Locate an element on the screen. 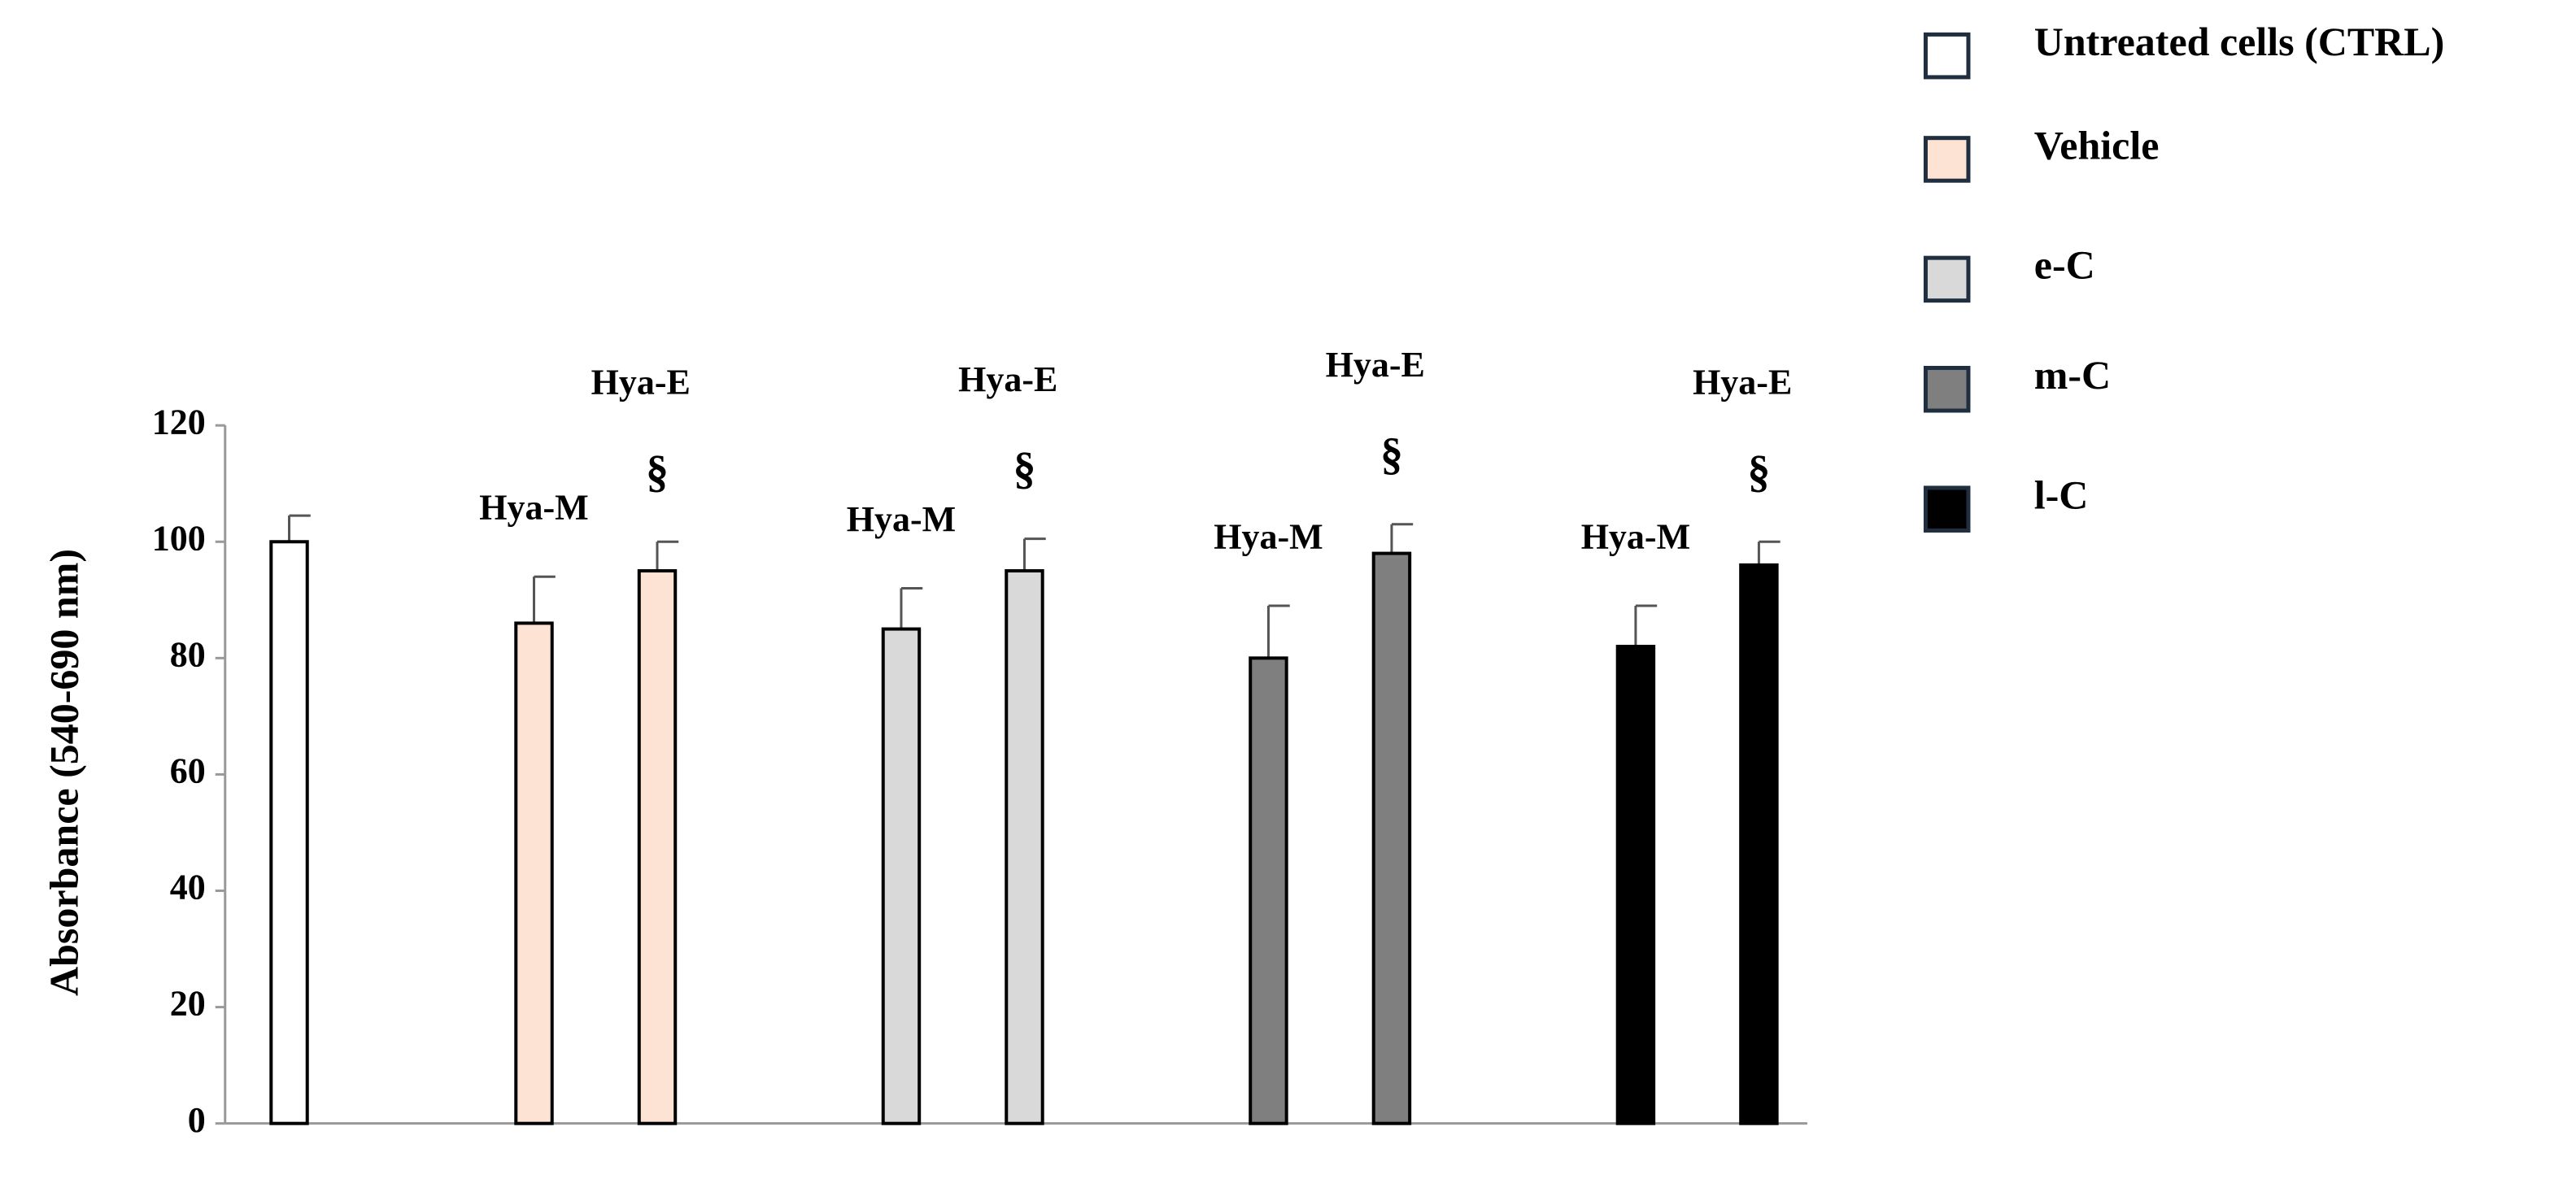  legend-label: l-C is located at coordinates (2061, 495).